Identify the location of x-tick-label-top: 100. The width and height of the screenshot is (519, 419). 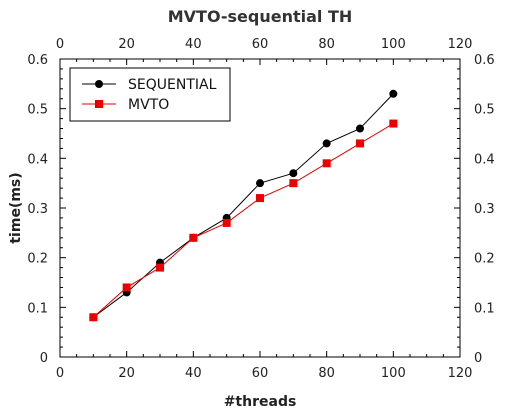
(393, 44).